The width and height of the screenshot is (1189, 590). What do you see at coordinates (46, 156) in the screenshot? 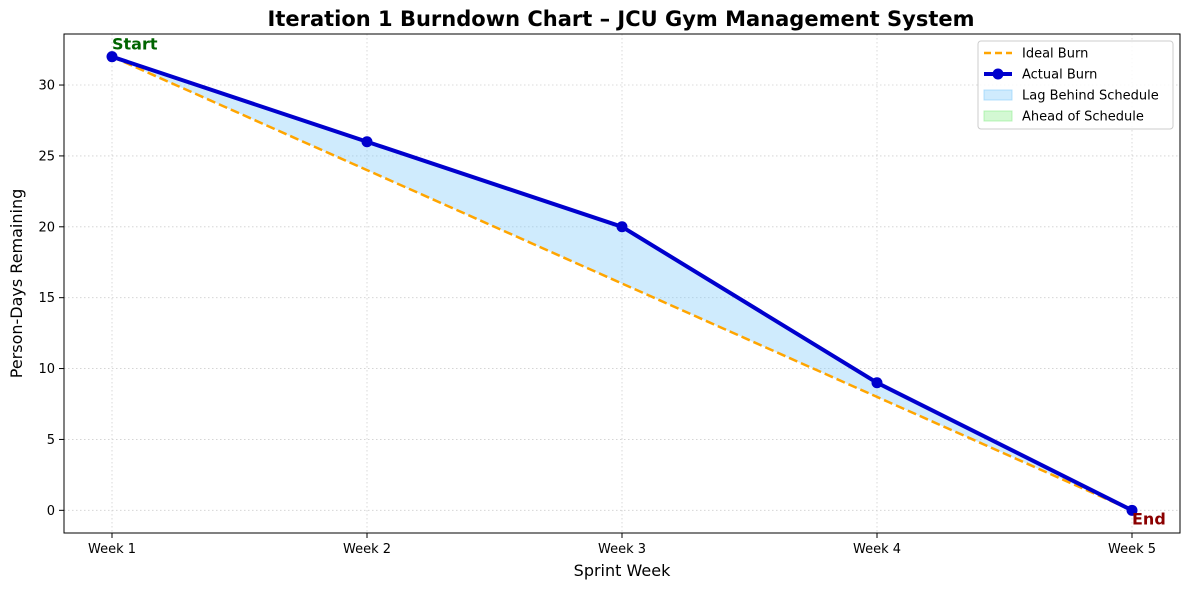
I see `y-tick-label: 25` at bounding box center [46, 156].